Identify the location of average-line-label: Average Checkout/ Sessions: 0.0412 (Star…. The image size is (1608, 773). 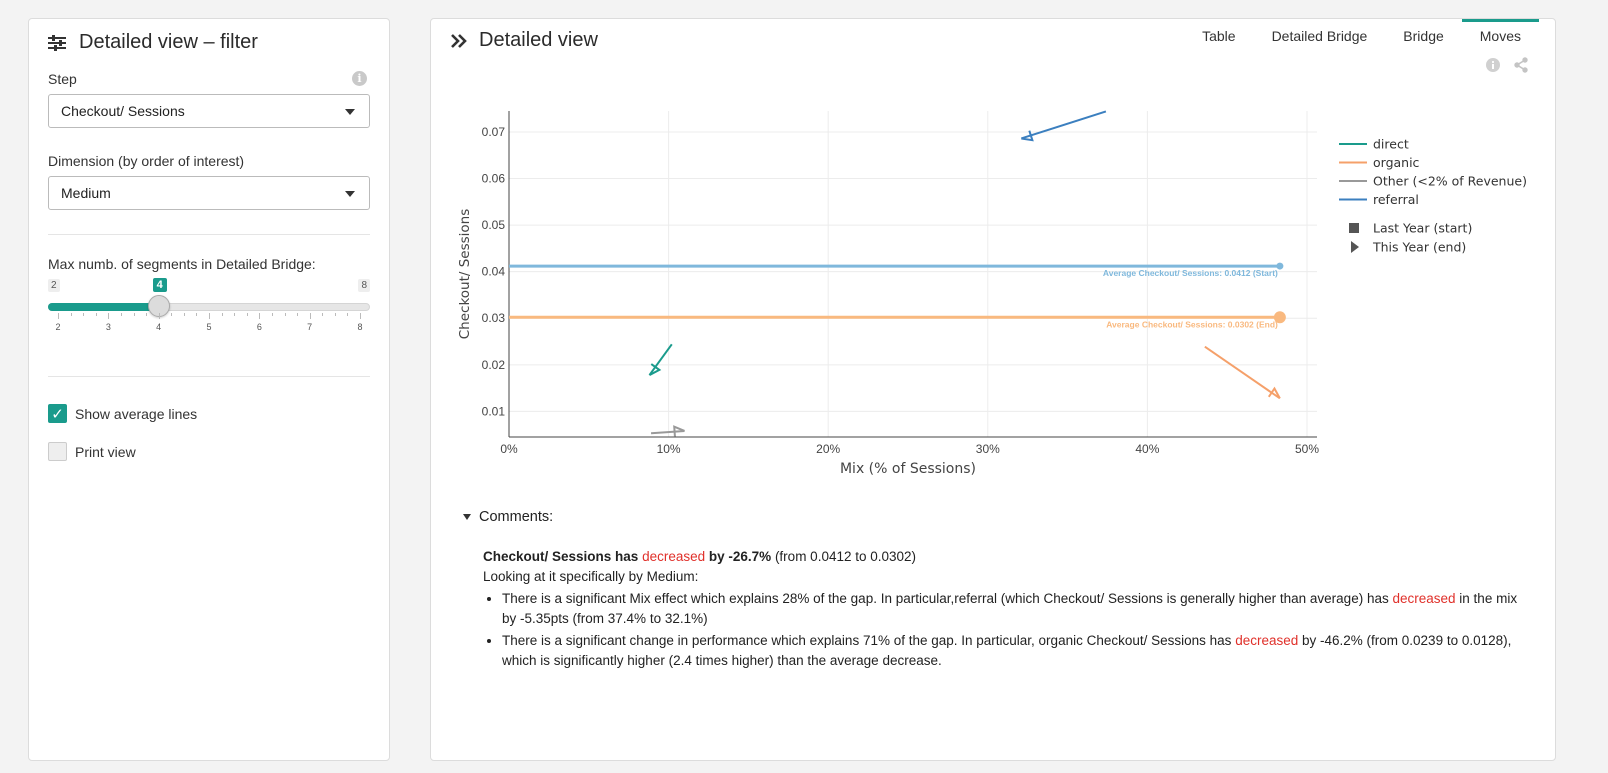
(1190, 273).